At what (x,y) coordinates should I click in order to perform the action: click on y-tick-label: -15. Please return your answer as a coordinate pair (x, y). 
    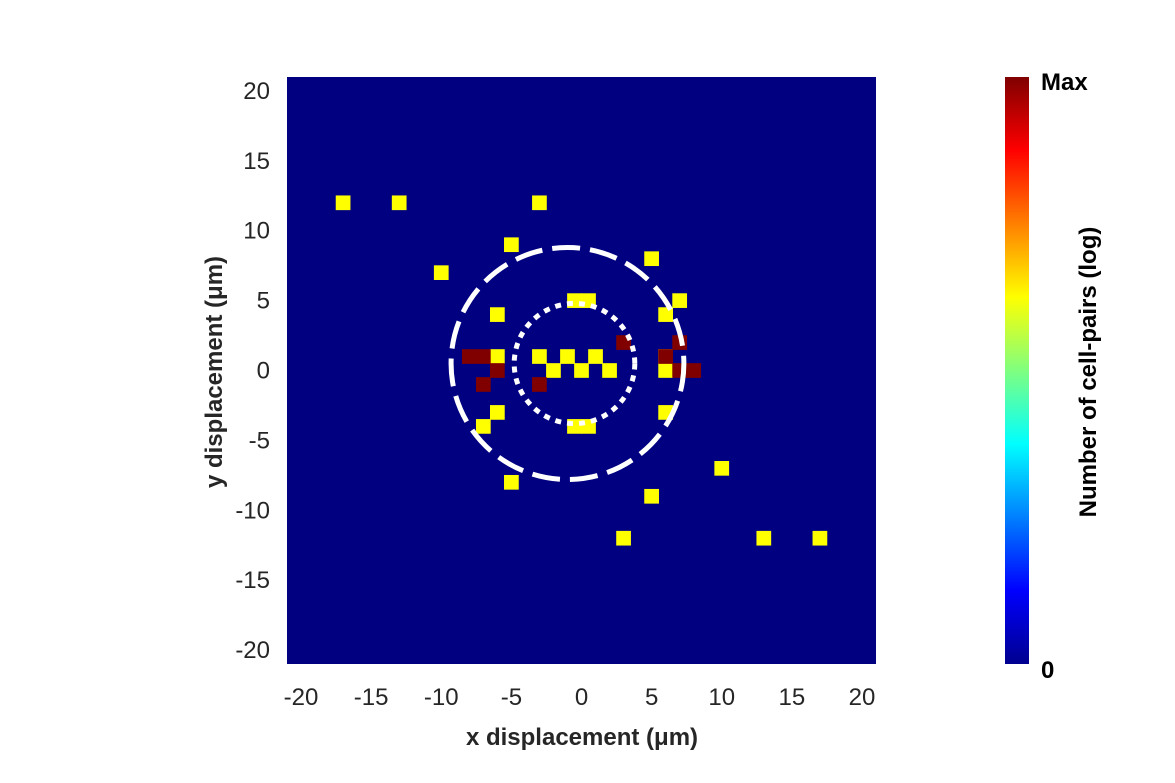
    Looking at the image, I should click on (252, 580).